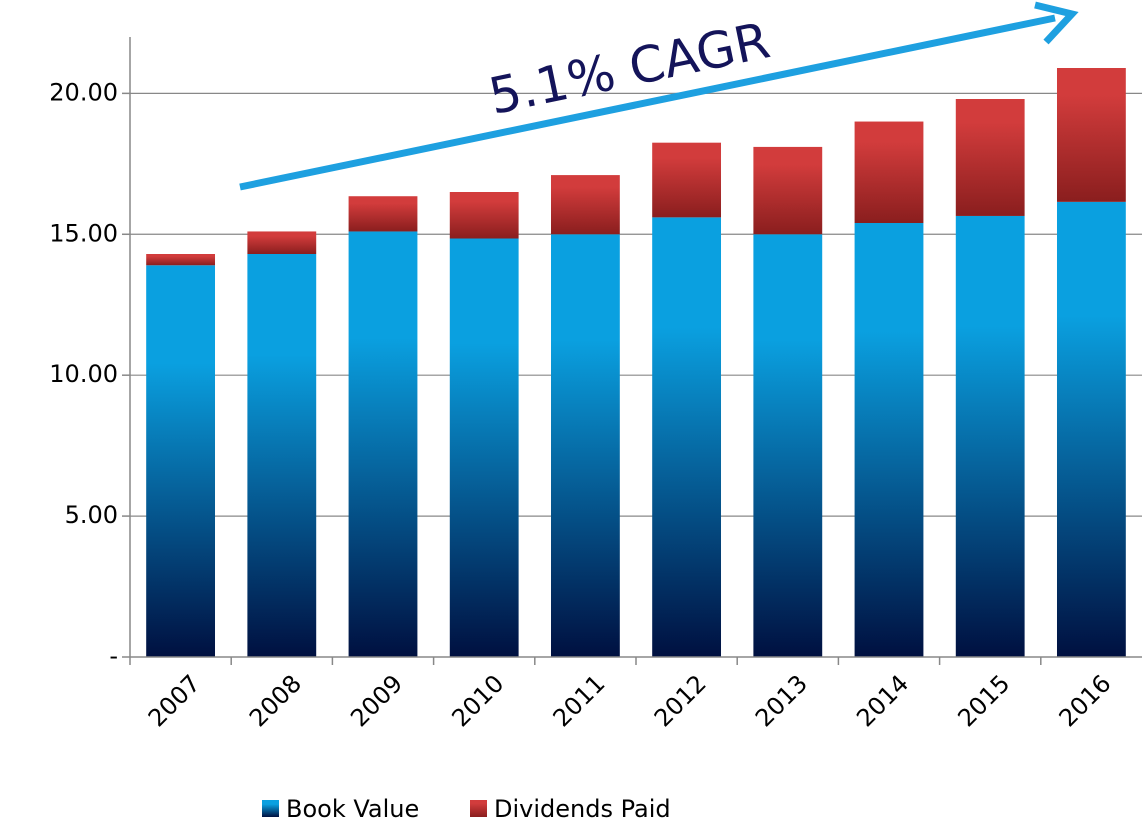  Describe the element at coordinates (781, 700) in the screenshot. I see `x-tick-label: 2013` at that location.